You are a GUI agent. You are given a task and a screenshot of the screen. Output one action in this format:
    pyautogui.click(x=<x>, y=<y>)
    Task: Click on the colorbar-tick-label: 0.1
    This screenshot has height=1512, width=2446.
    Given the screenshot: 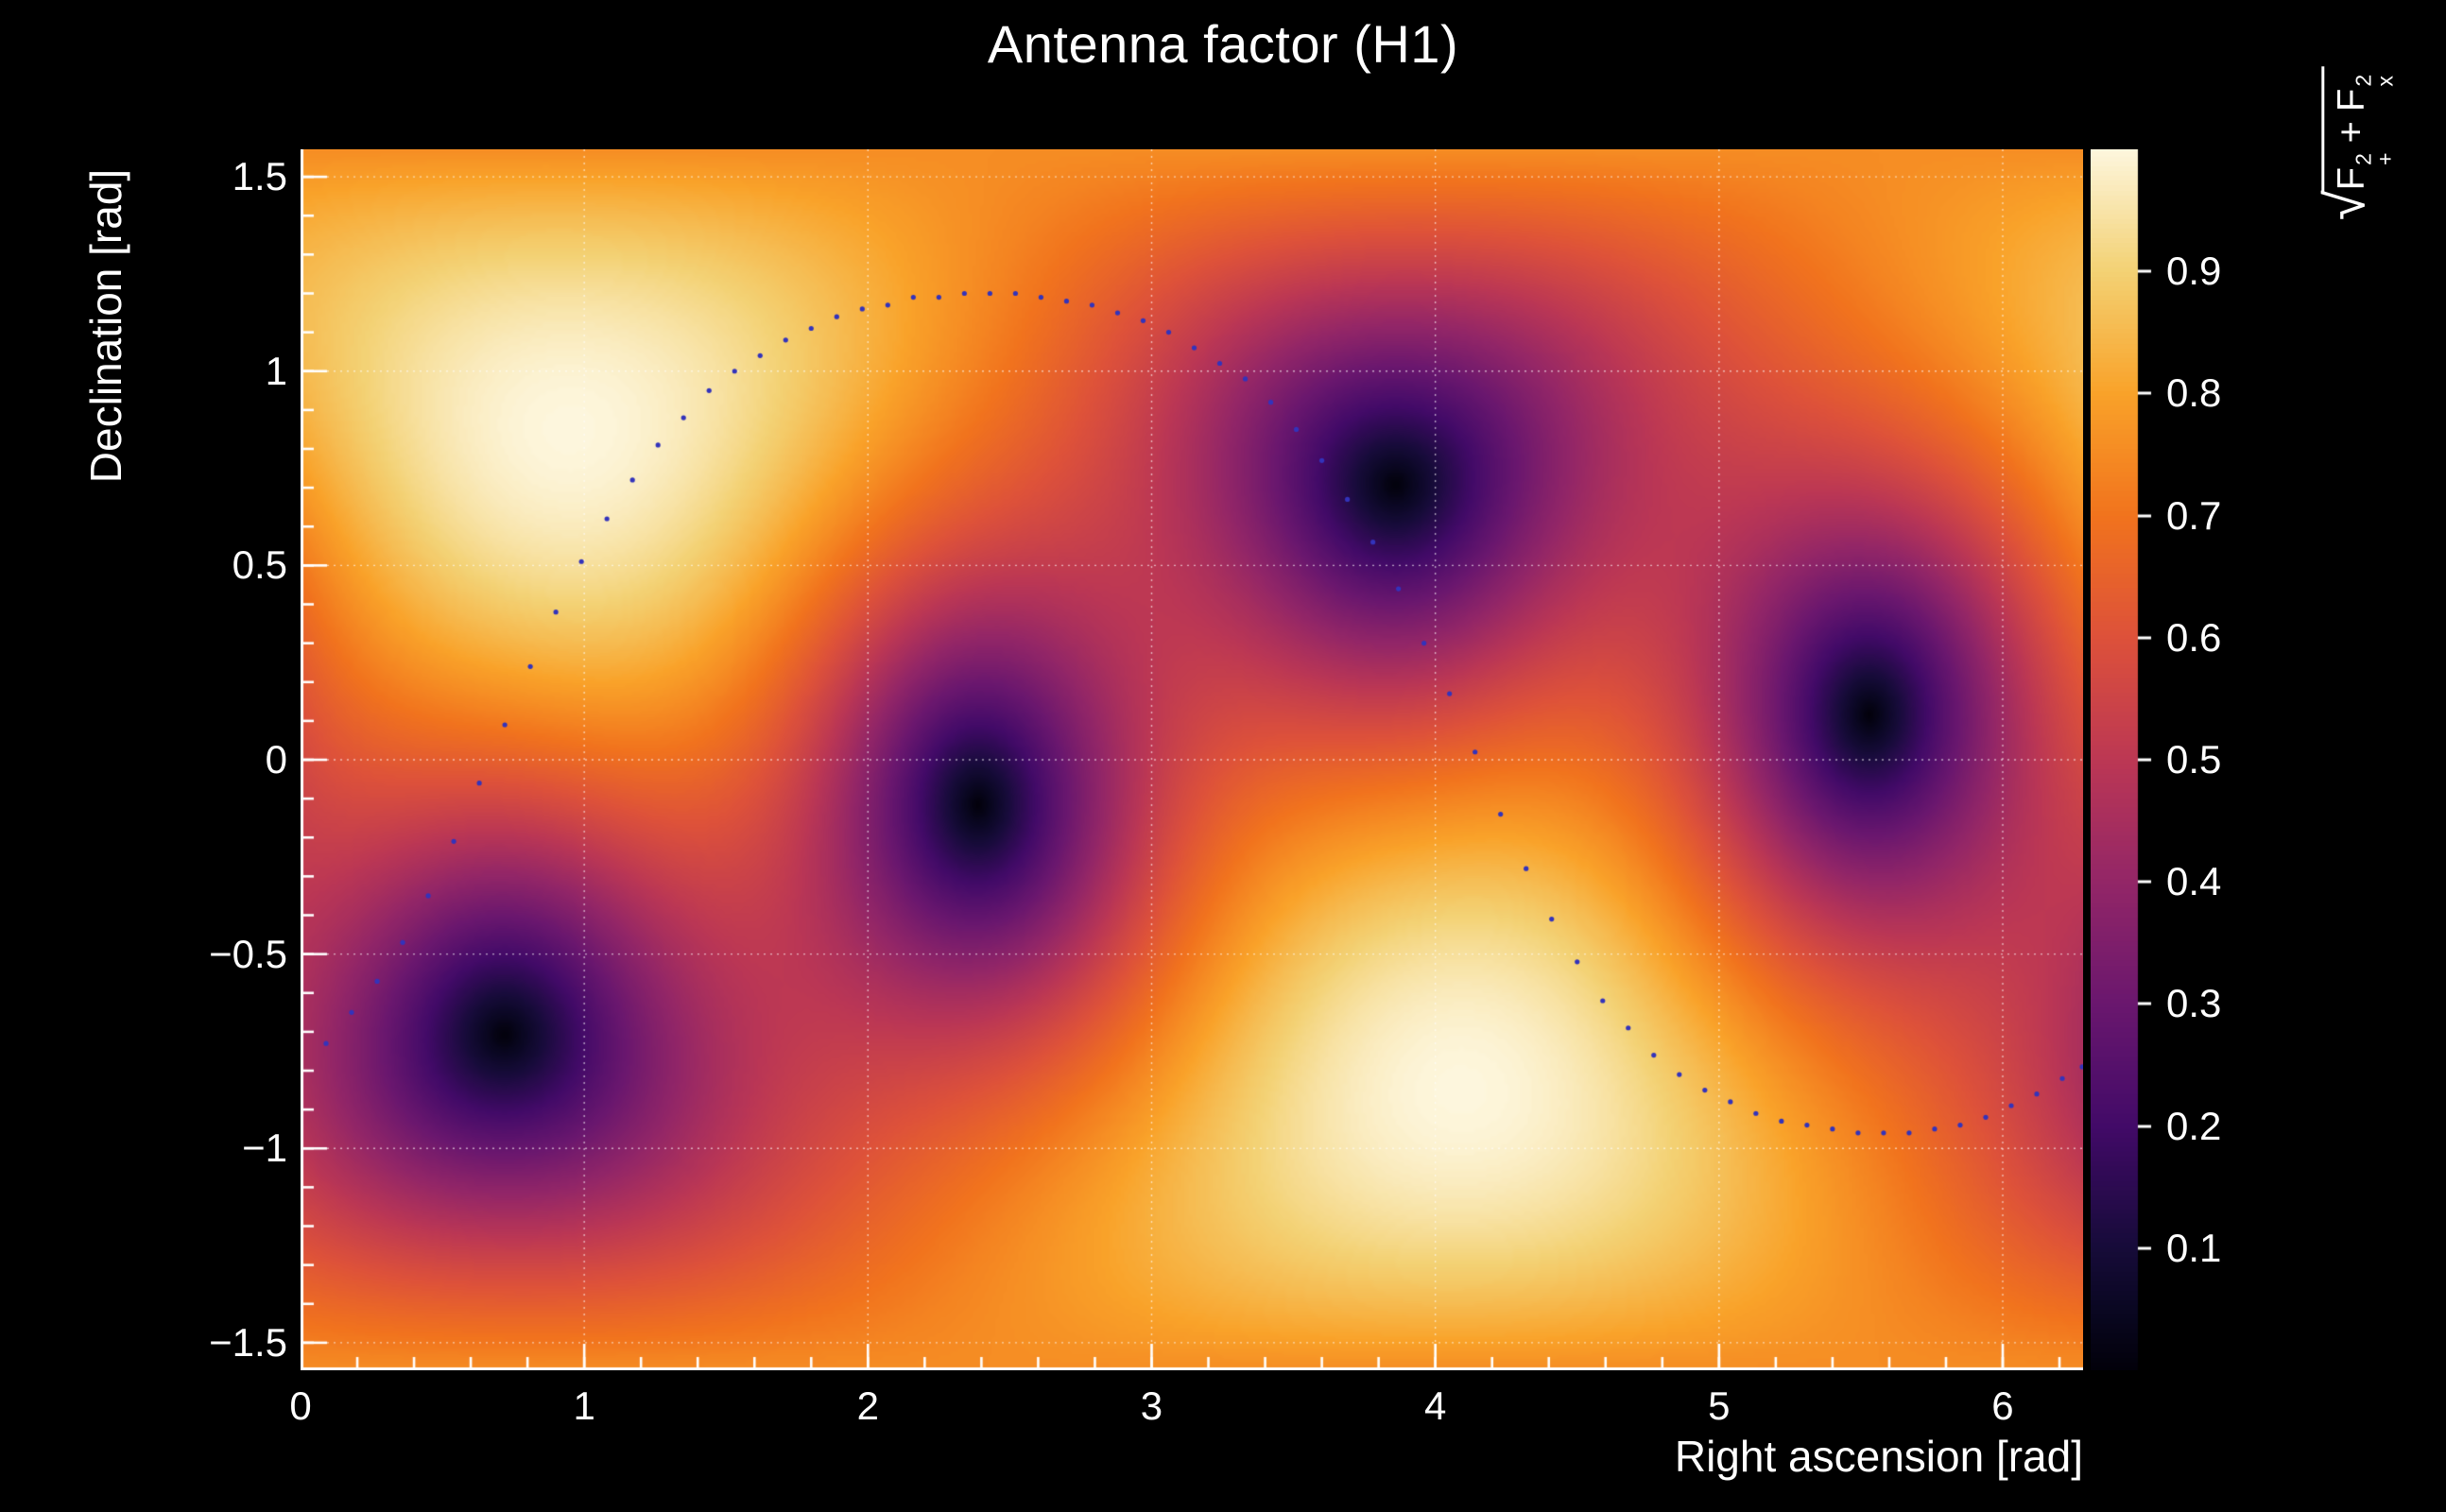 What is the action you would take?
    pyautogui.click(x=2194, y=1247)
    